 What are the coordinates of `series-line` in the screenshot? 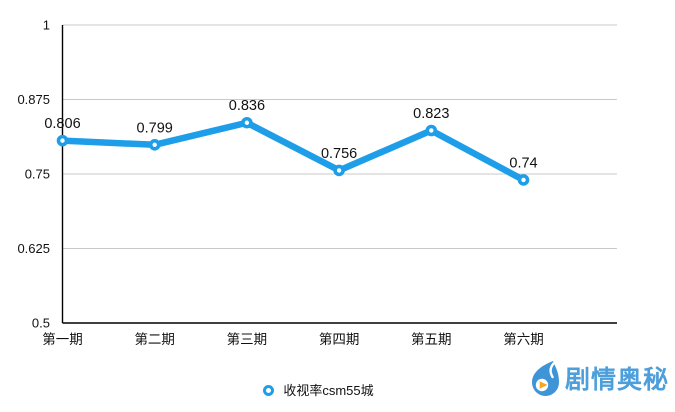 It's located at (293, 151).